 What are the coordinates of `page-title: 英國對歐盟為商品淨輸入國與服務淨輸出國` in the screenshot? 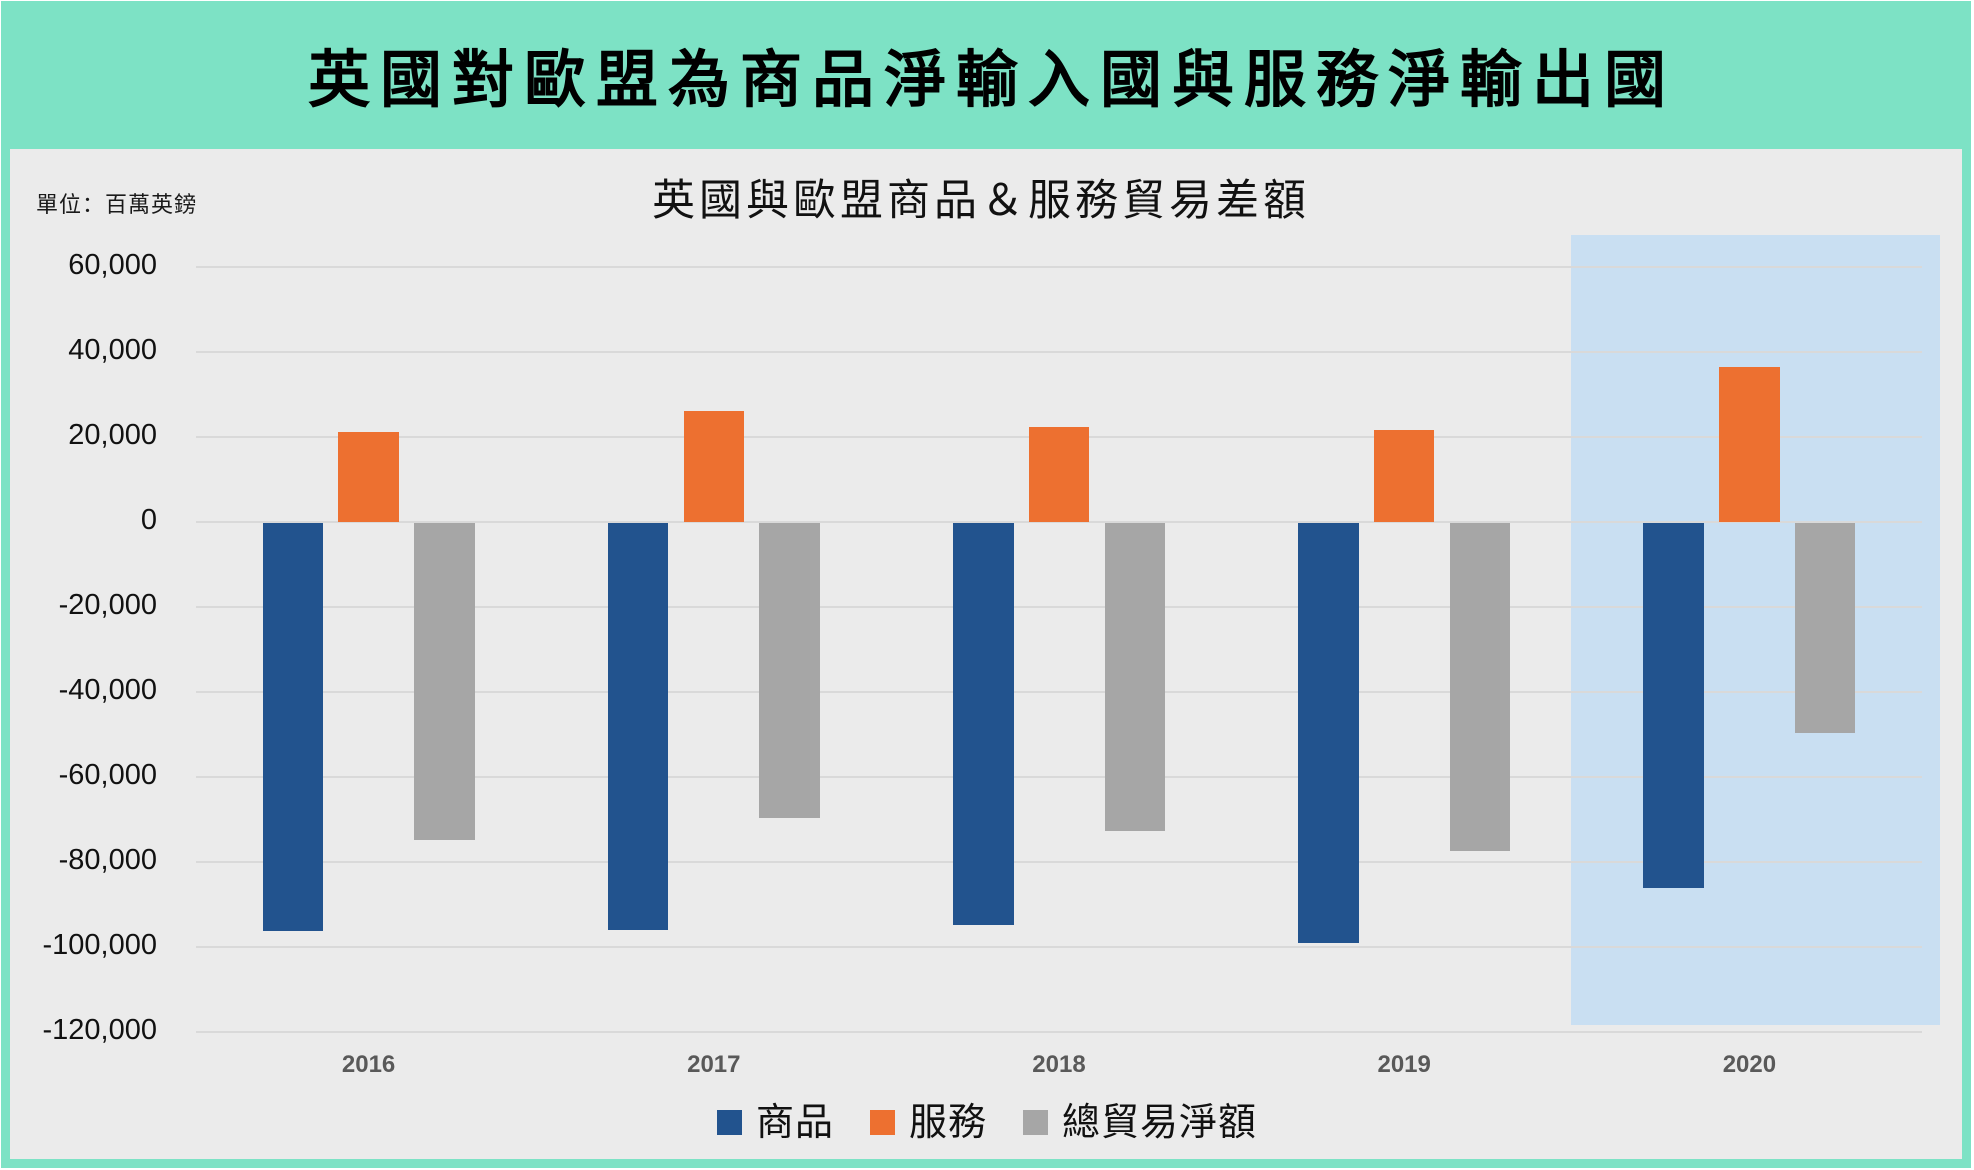 It's located at (991, 79).